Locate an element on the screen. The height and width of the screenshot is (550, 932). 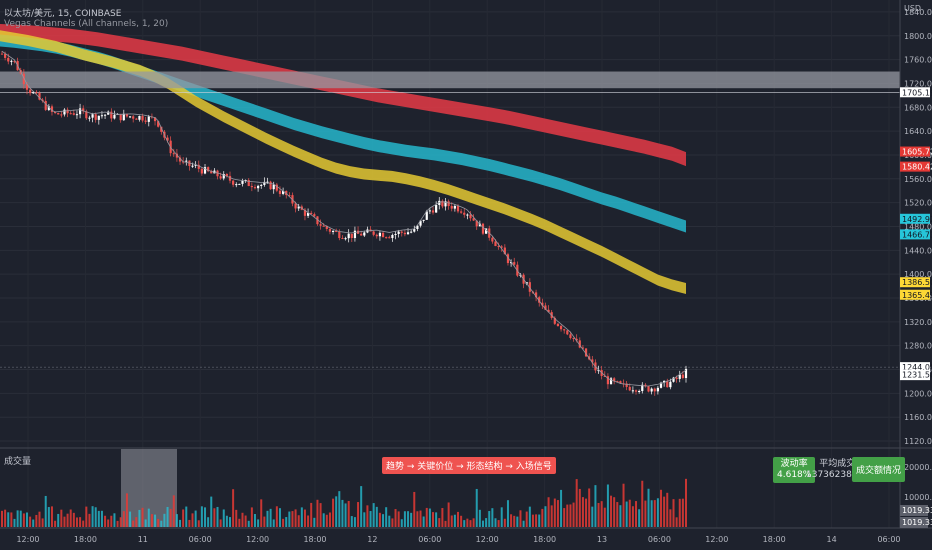
volume-title: 成交量 is located at coordinates (18, 462).